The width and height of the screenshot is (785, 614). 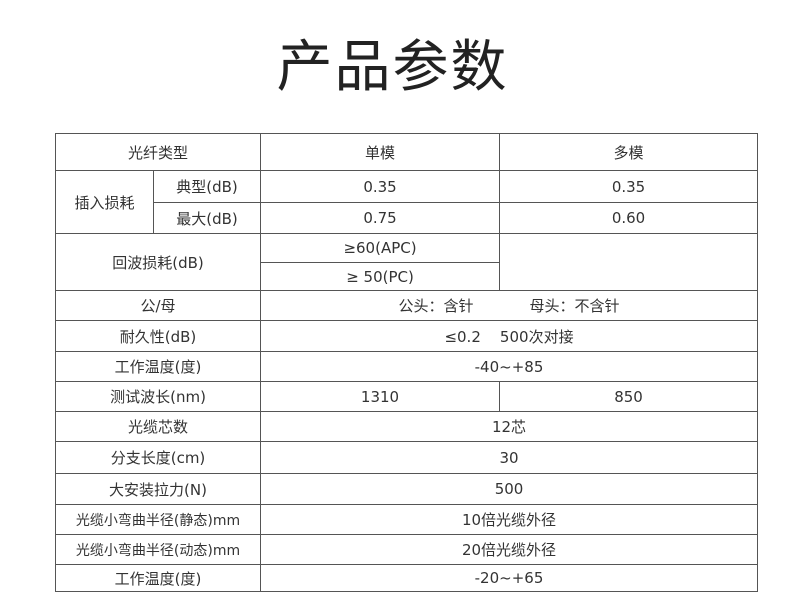 I want to click on table-row: 分支长度(cm) 30, so click(x=406, y=457).